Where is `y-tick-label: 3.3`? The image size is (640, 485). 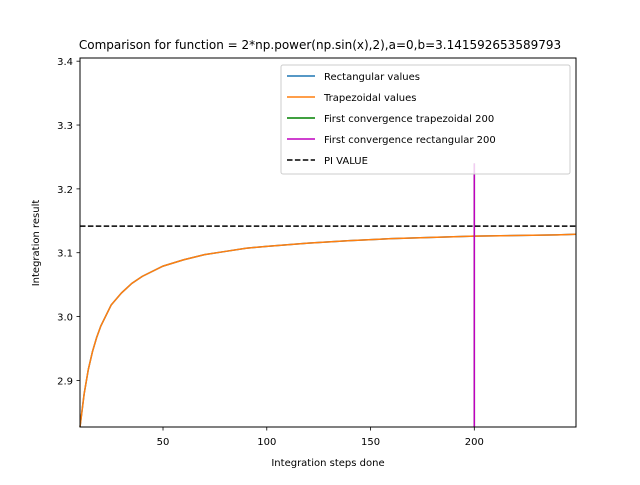 y-tick-label: 3.3 is located at coordinates (65, 126).